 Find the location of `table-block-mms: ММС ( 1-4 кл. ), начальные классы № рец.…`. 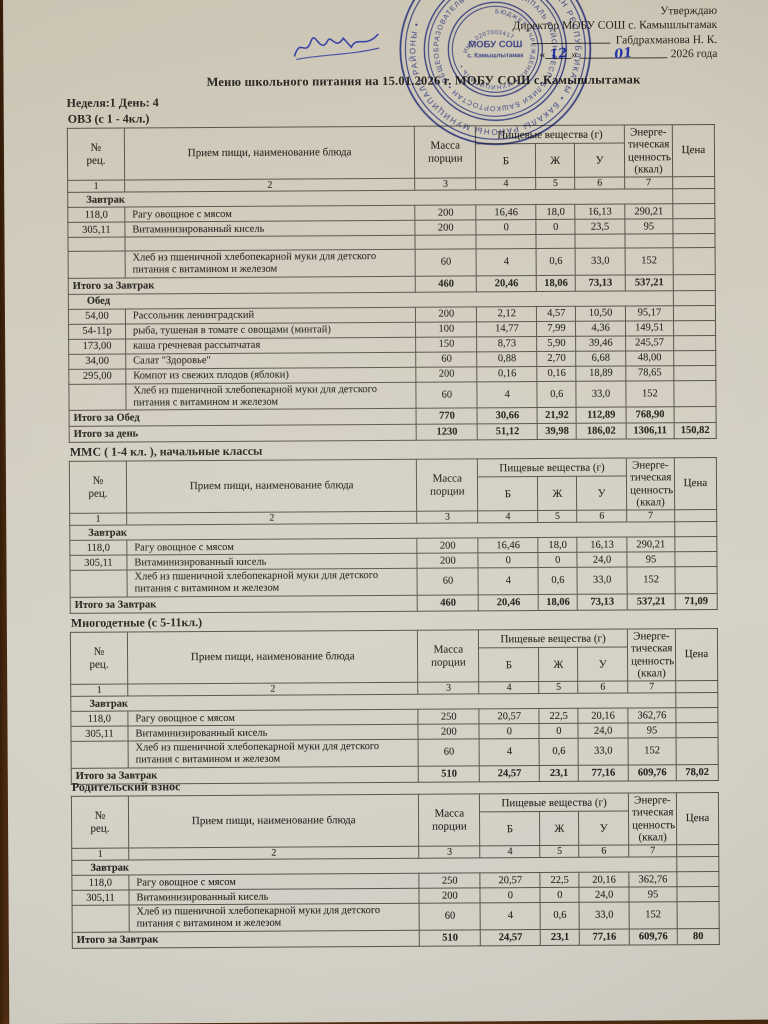

table-block-mms: ММС ( 1-4 кл. ), начальные классы № рец.… is located at coordinates (394, 527).